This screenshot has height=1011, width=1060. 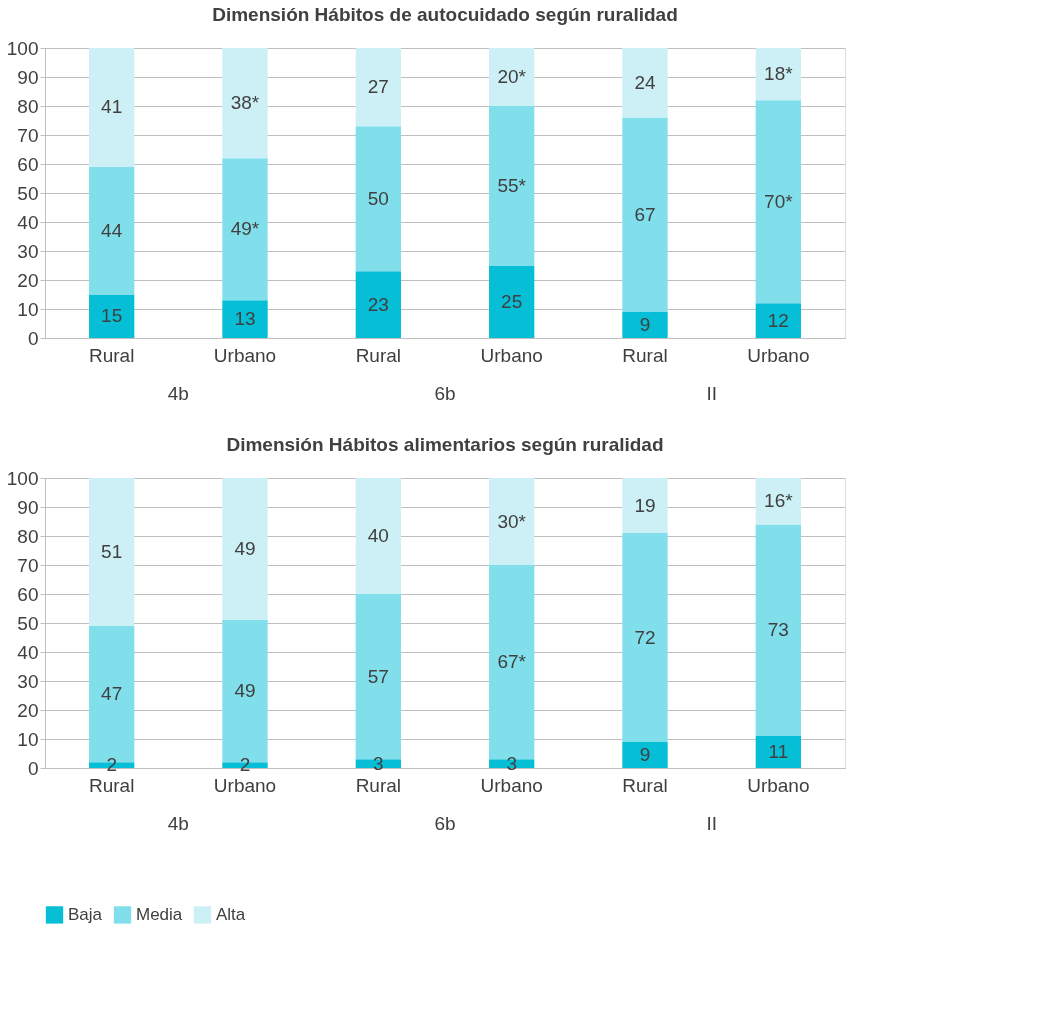 I want to click on chart-title: Dimensión Hábitos de autocuidado según ruralidad, so click(x=445, y=14).